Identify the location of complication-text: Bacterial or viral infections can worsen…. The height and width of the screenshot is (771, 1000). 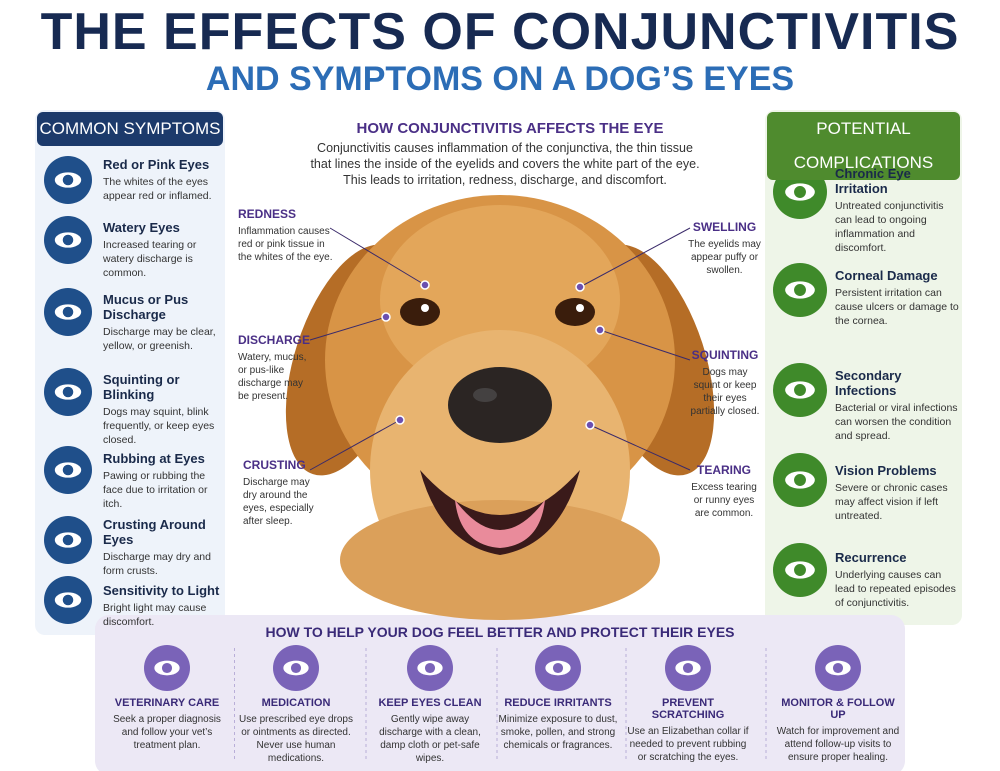
(896, 422).